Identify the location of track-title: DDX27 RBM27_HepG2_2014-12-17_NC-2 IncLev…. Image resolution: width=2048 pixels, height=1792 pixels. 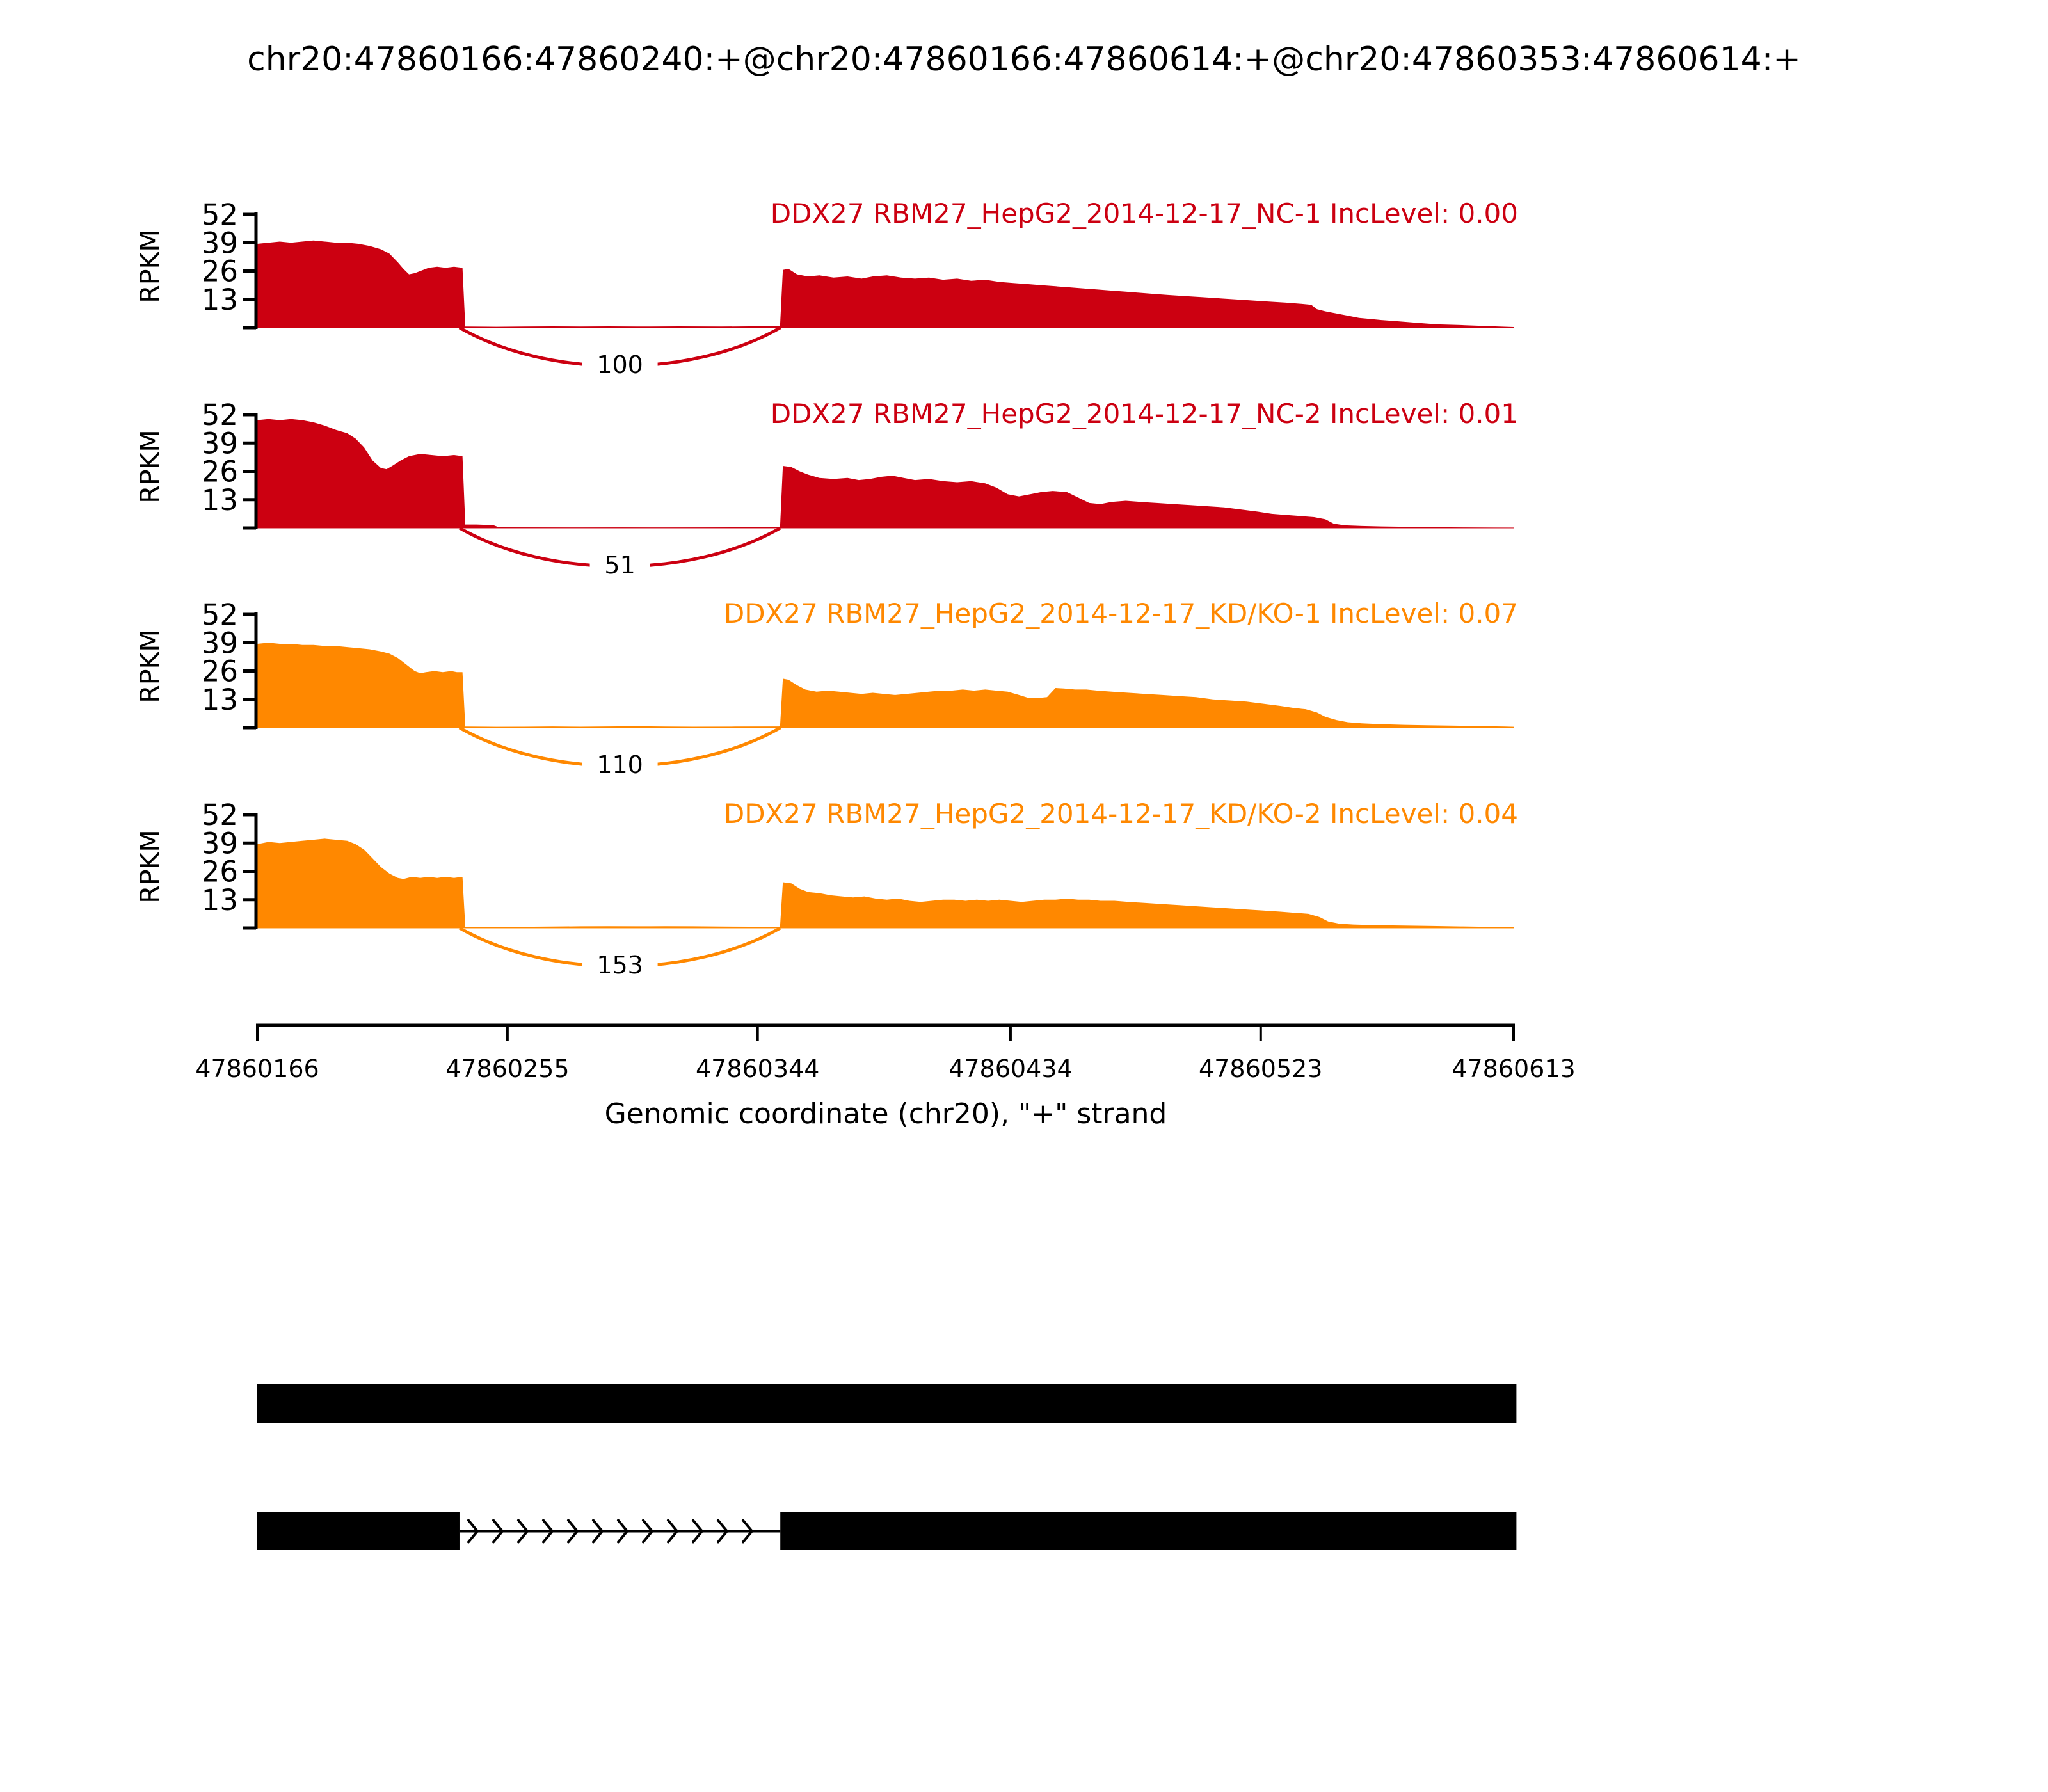
(1144, 413).